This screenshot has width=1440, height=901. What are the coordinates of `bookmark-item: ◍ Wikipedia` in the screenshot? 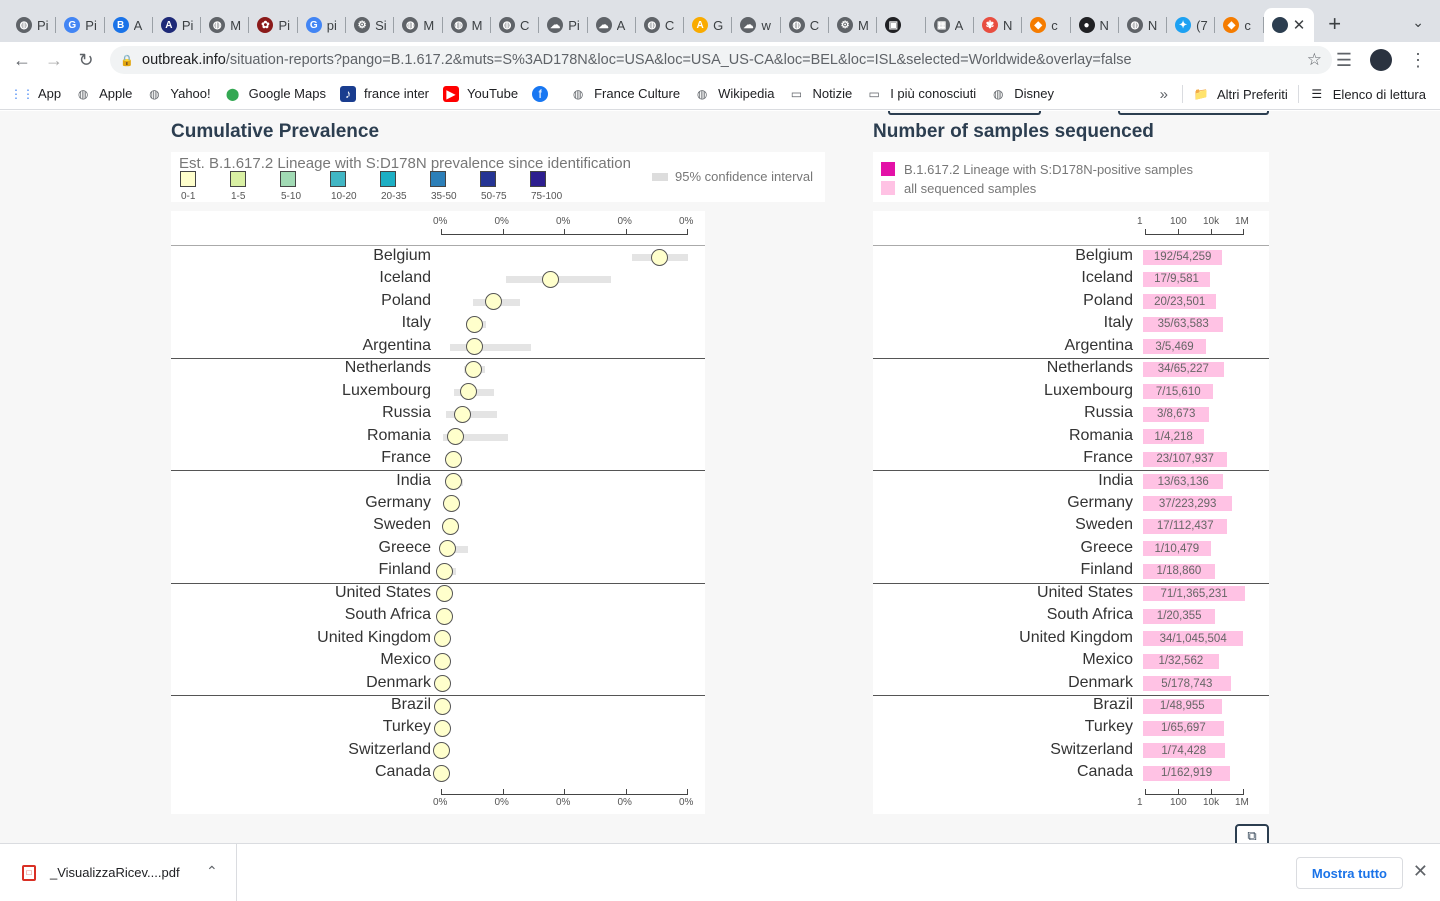 It's located at (734, 94).